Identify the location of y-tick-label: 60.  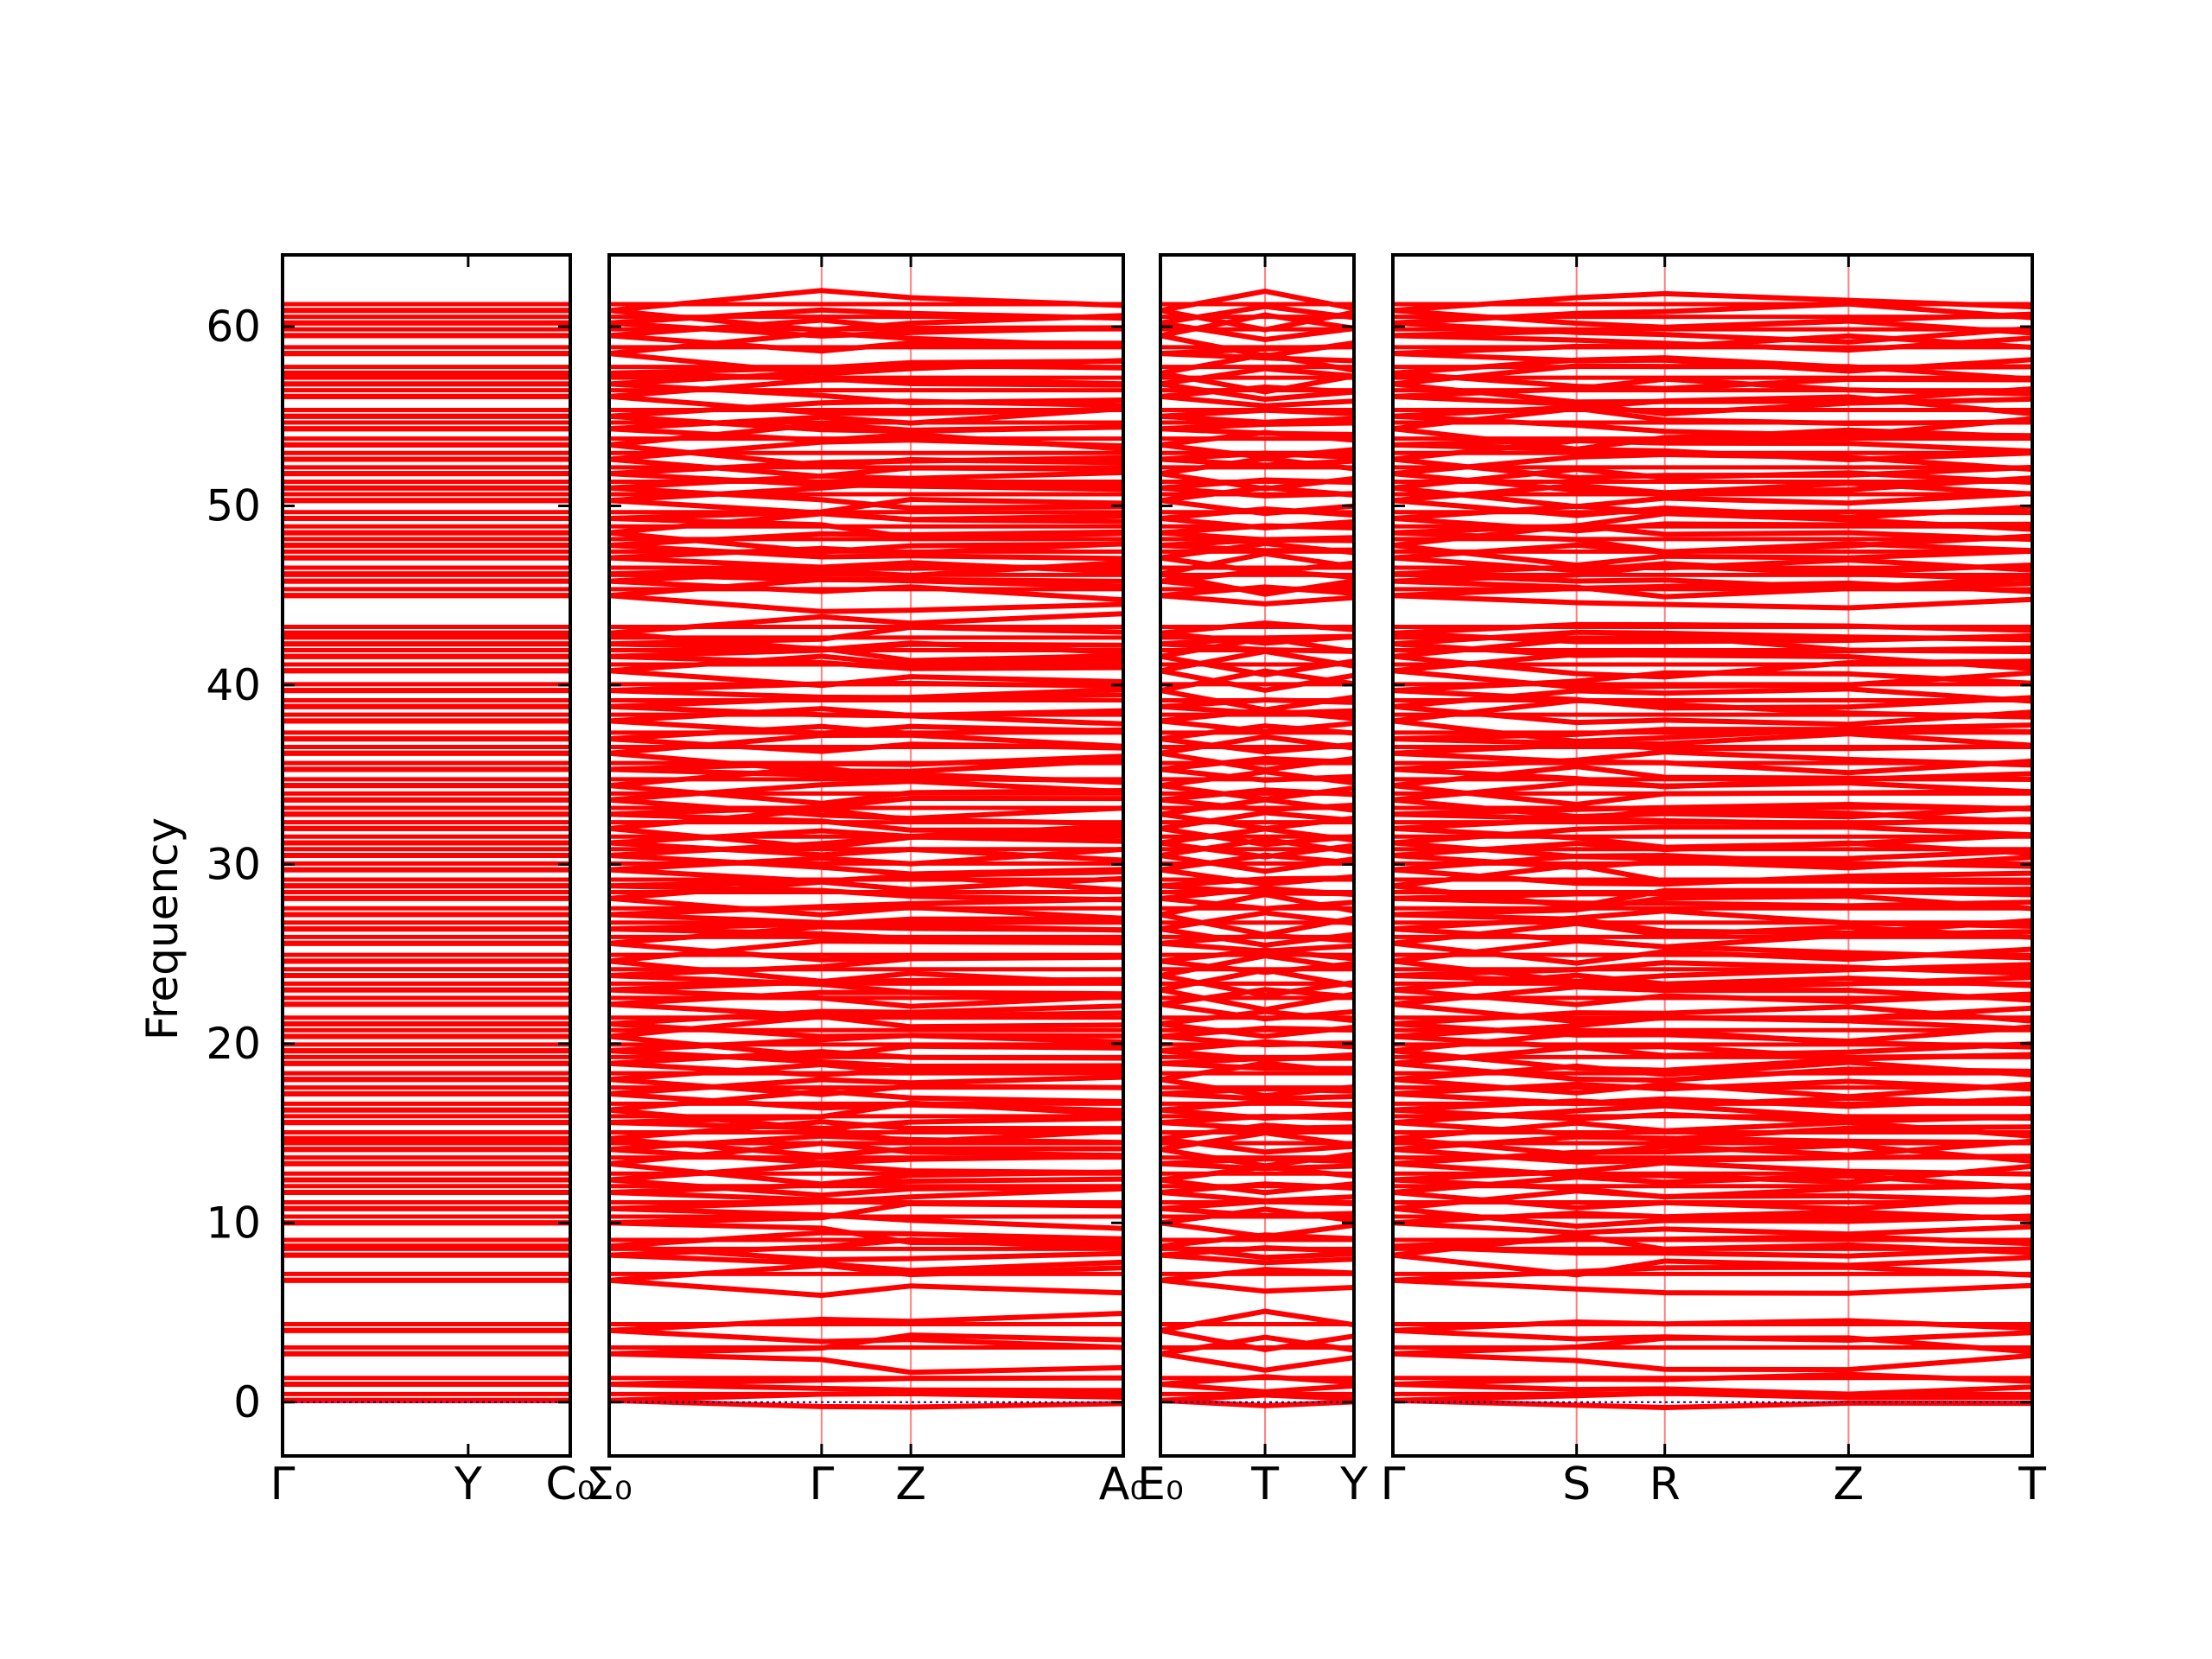
(233, 327).